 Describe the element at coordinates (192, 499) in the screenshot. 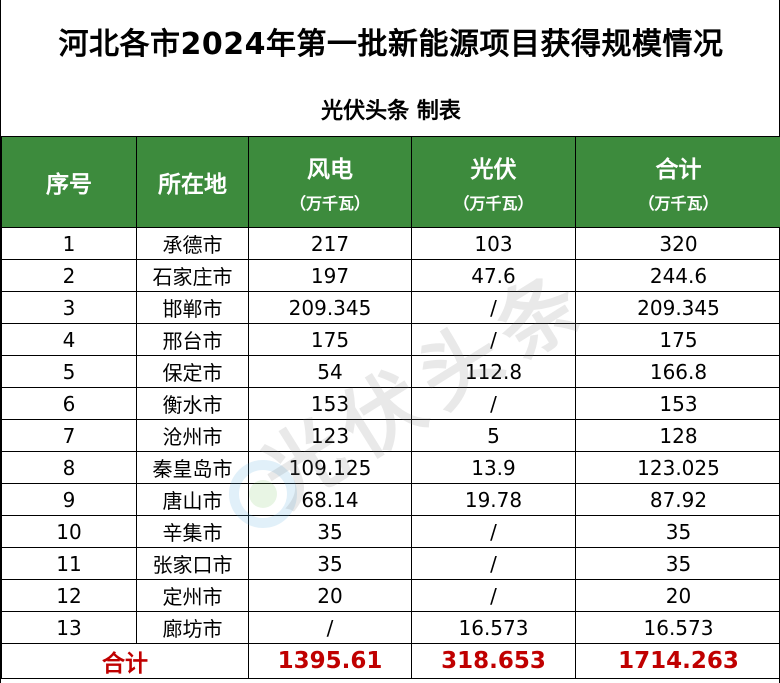

I see `cell-city: 唐山市` at that location.